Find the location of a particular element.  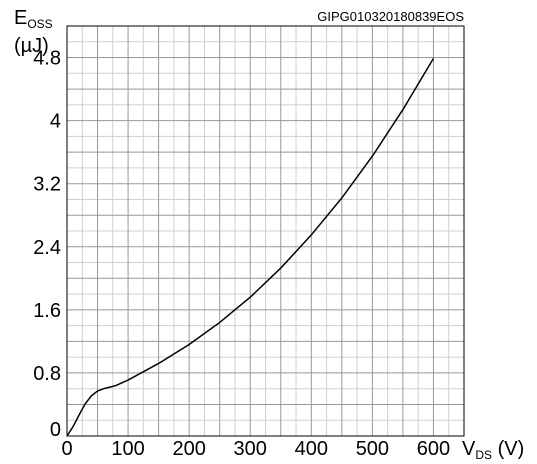

x-axis-title: VDS (V) is located at coordinates (493, 450).